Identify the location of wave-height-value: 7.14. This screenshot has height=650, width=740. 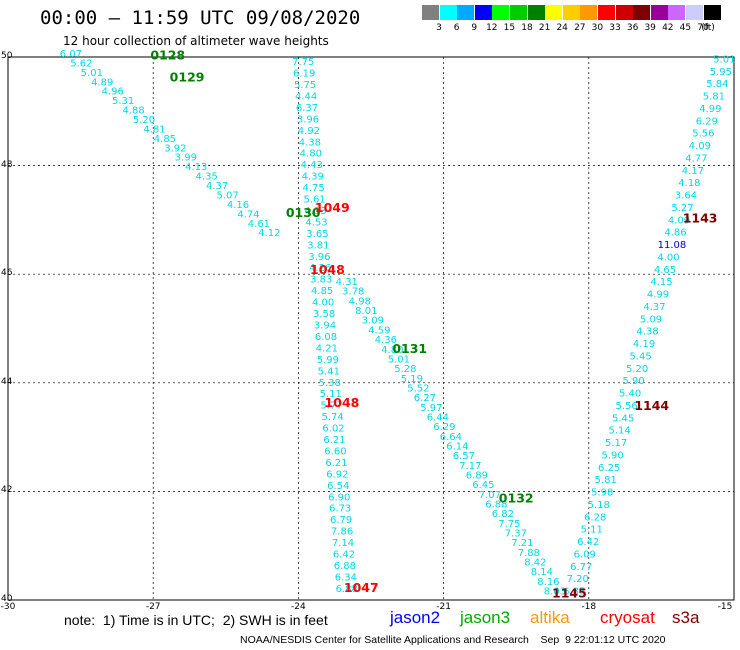
(343, 543).